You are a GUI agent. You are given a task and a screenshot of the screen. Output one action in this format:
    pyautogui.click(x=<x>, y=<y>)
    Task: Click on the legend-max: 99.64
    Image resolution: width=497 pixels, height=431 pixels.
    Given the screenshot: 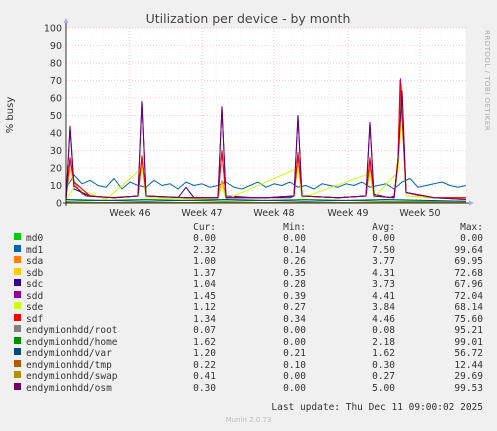 What is the action you would take?
    pyautogui.click(x=468, y=250)
    